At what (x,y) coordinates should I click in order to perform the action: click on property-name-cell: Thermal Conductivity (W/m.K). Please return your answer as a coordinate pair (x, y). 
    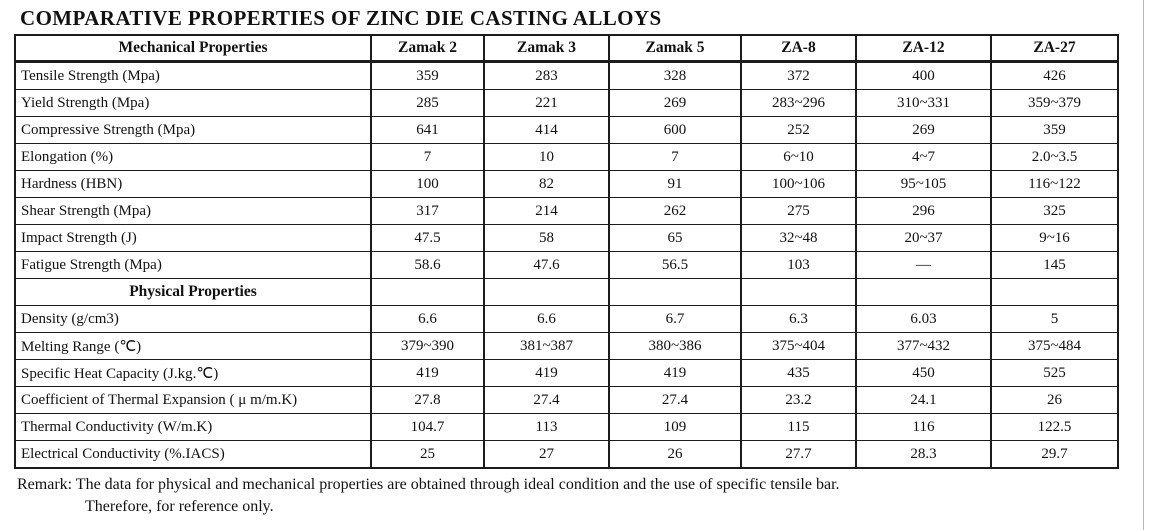
    Looking at the image, I should click on (193, 427).